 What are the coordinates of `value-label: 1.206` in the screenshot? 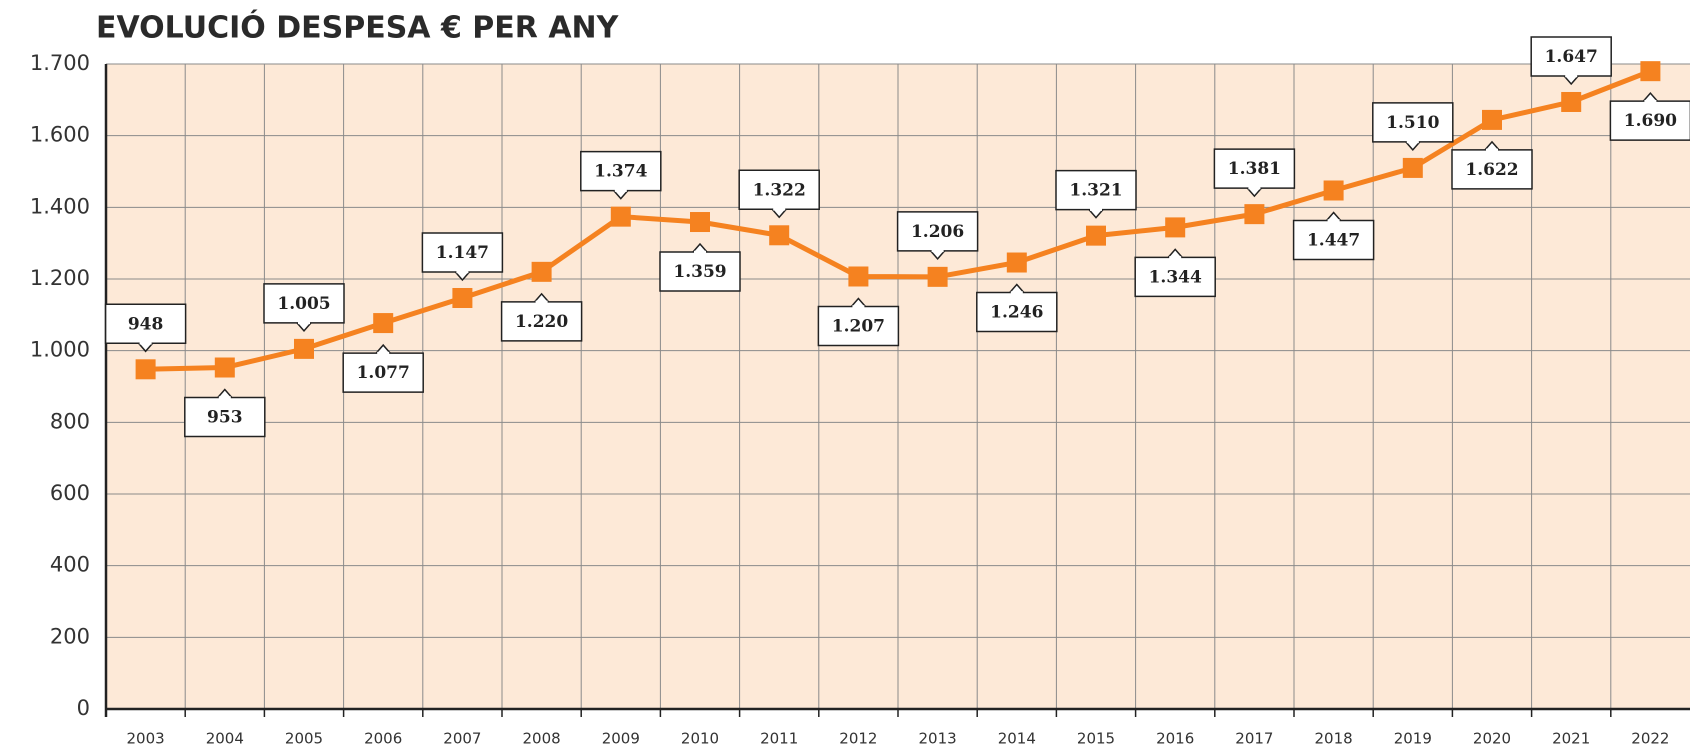 It's located at (937, 232).